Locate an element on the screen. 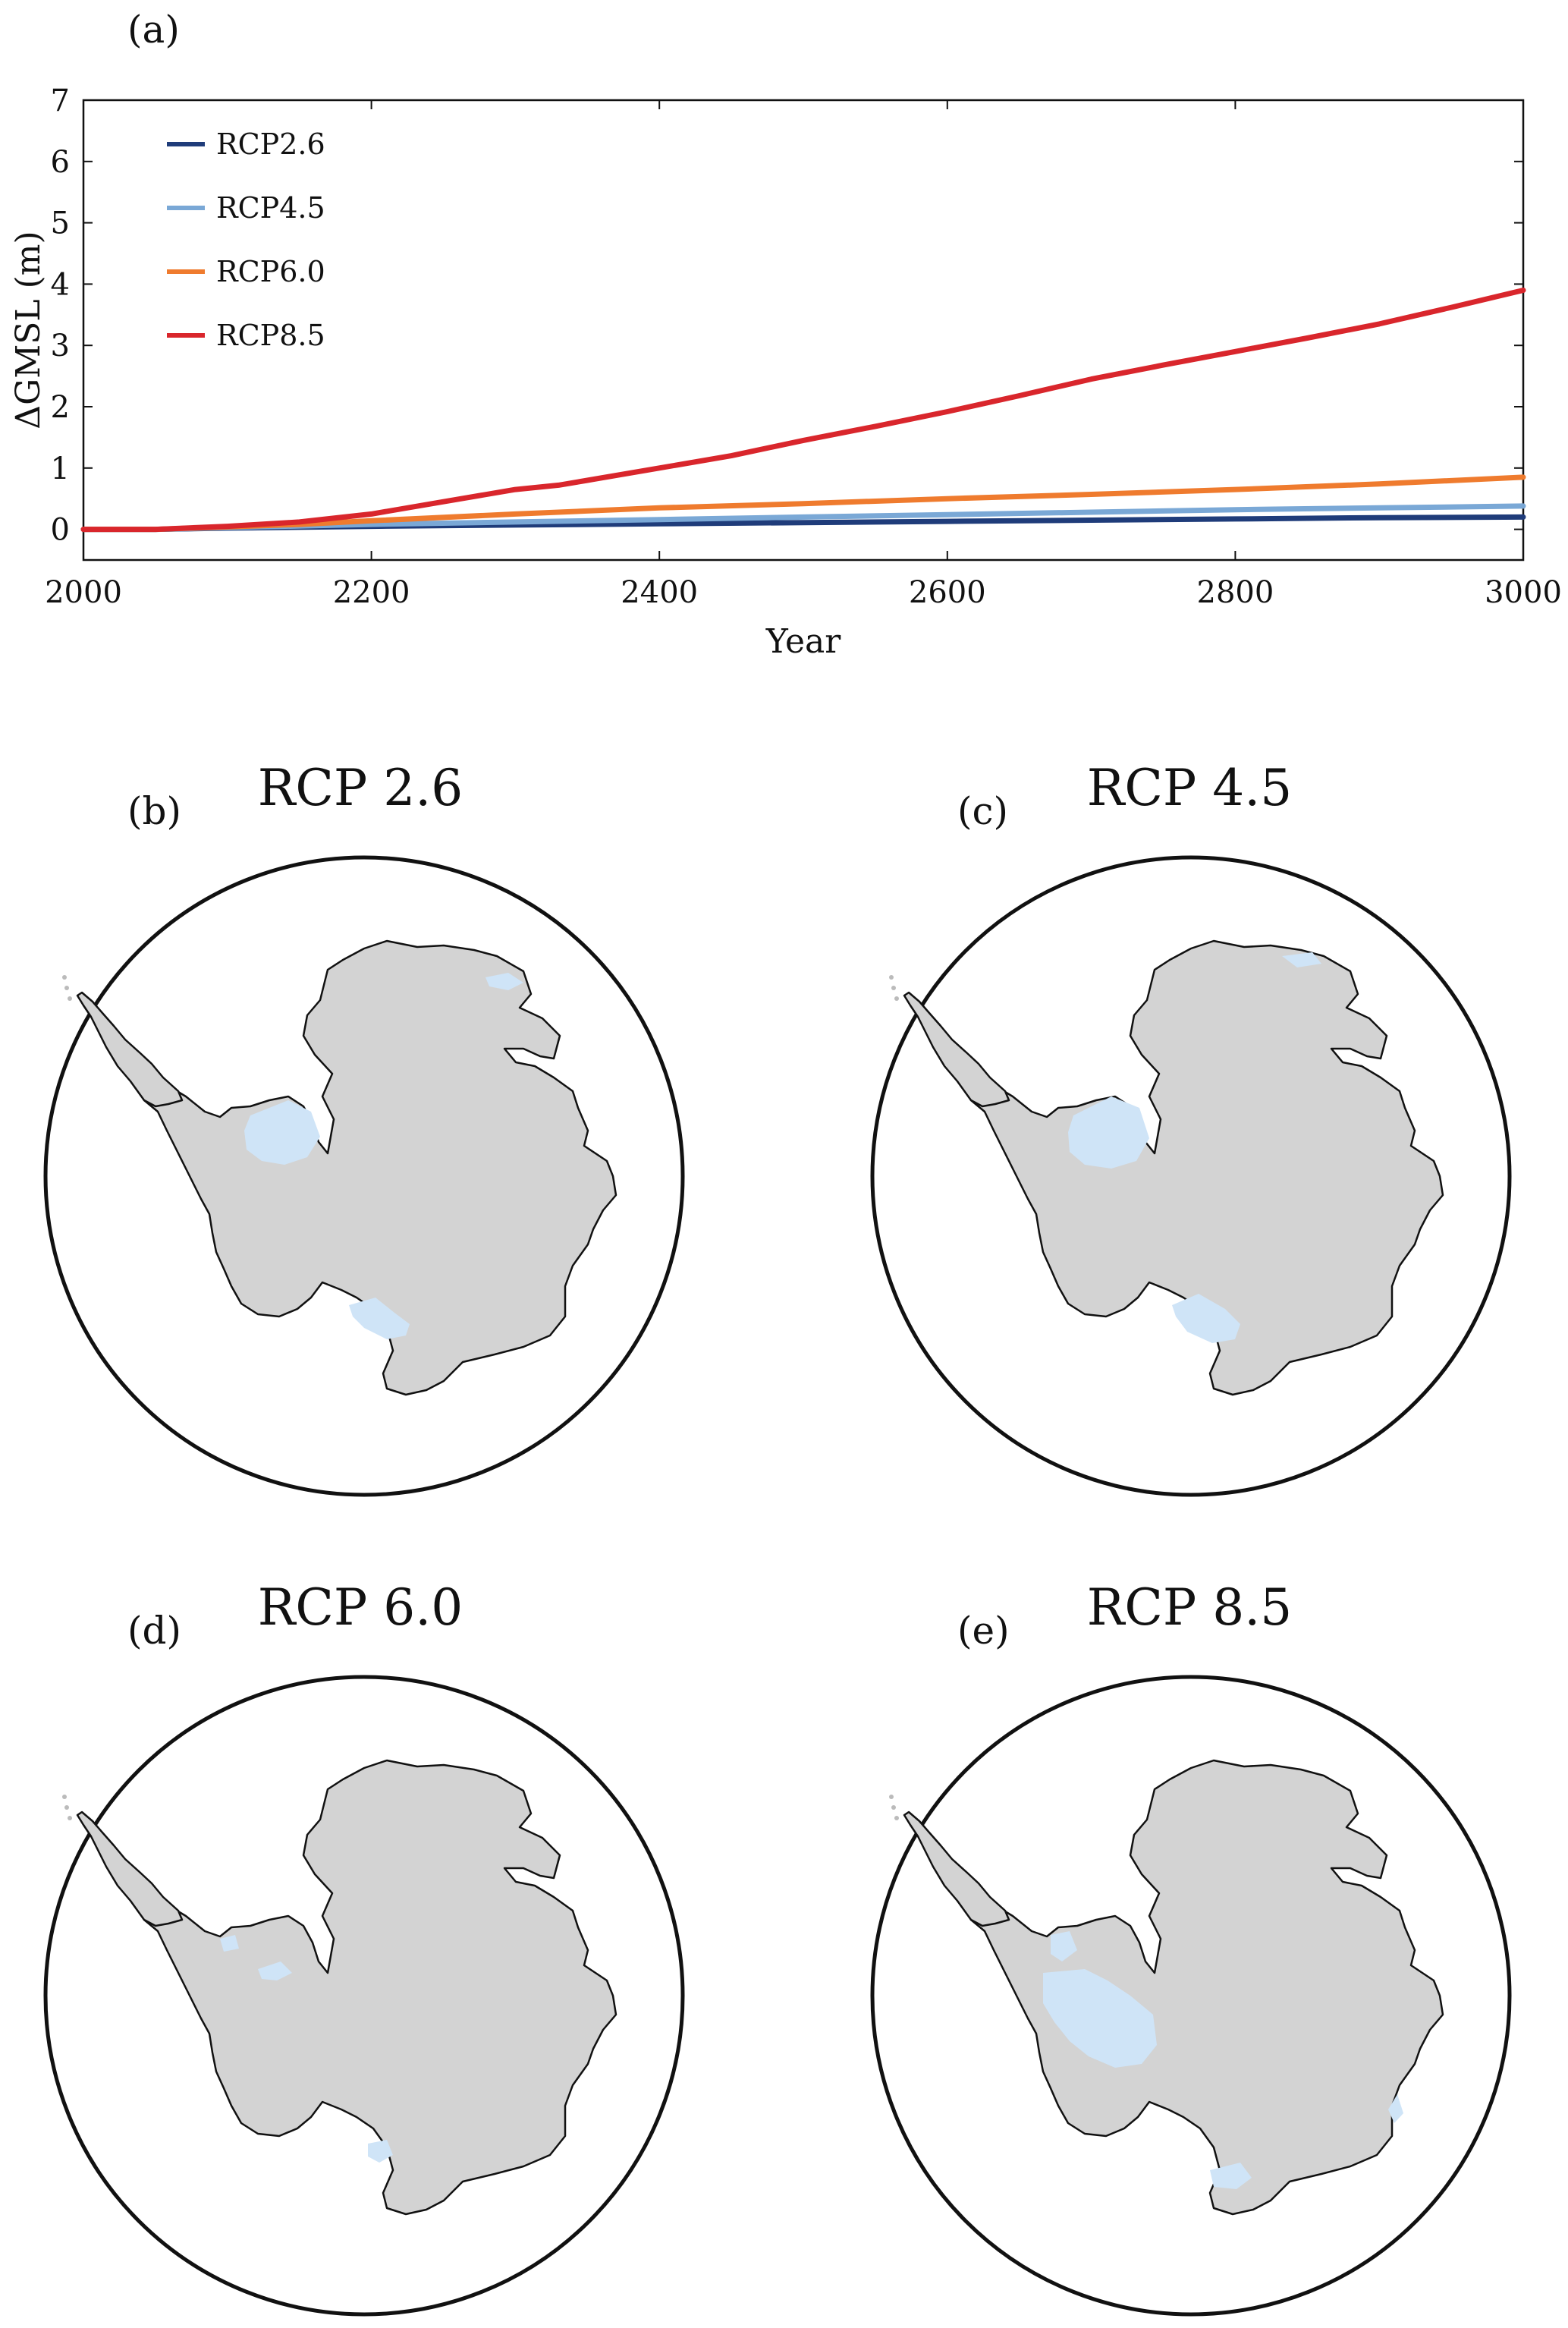 The width and height of the screenshot is (1568, 2328). x-tick-label: 2200 is located at coordinates (372, 592).